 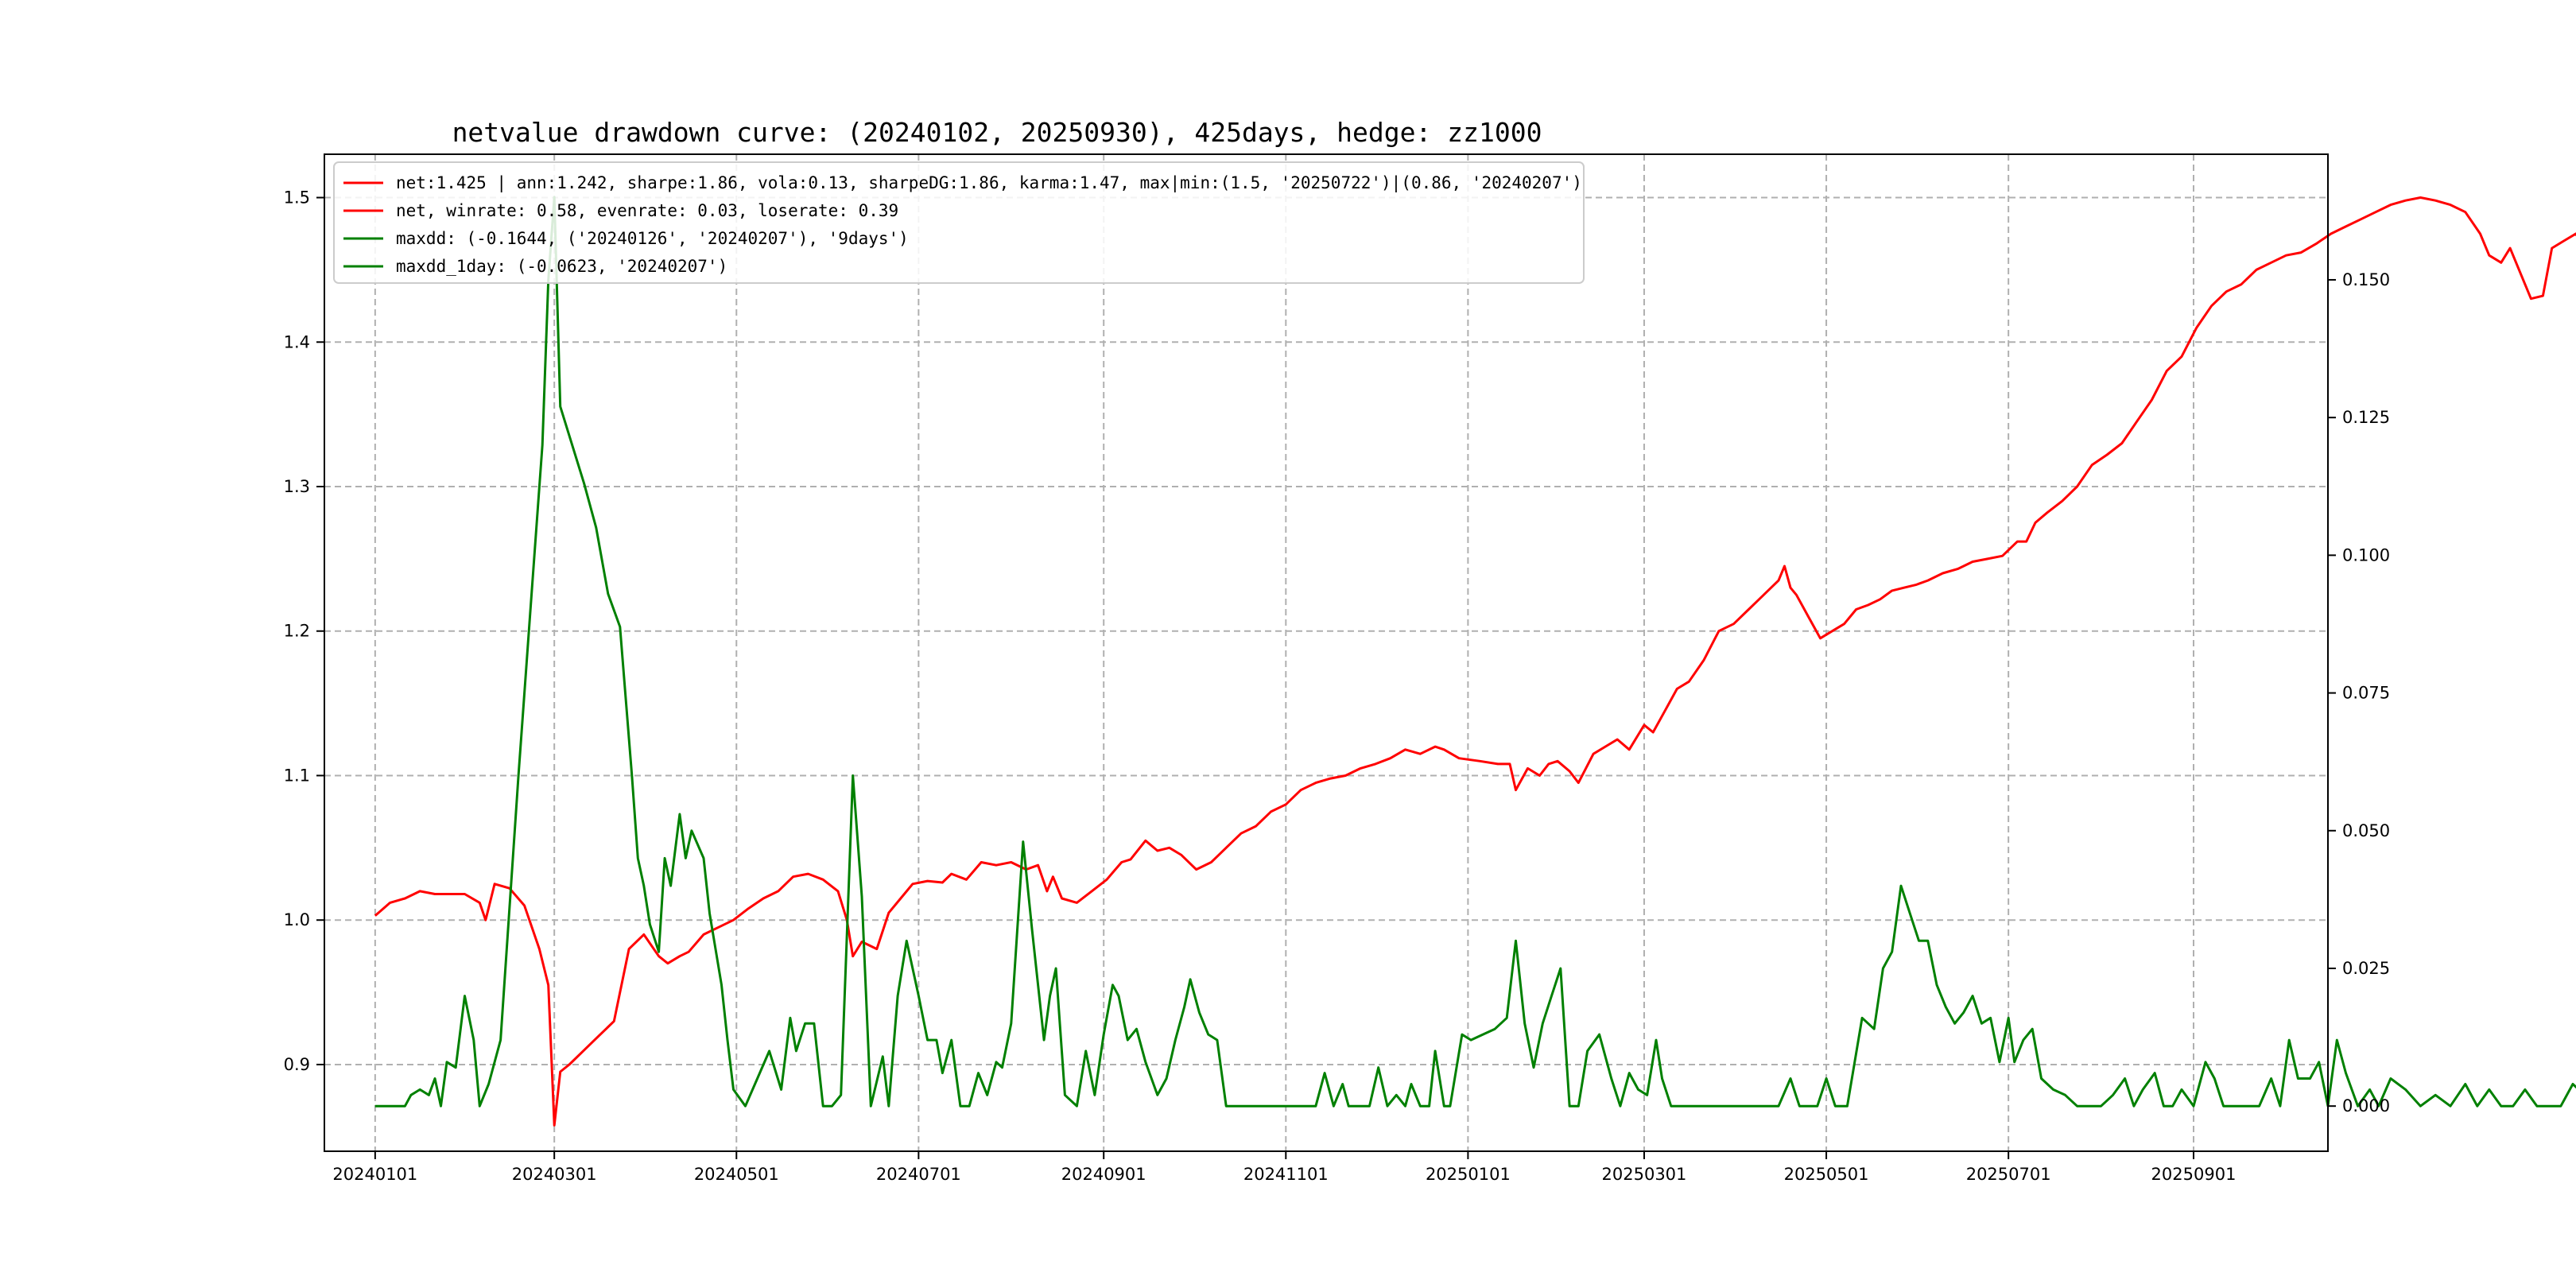 What do you see at coordinates (1103, 1174) in the screenshot?
I see `x-tick-label: 20240901` at bounding box center [1103, 1174].